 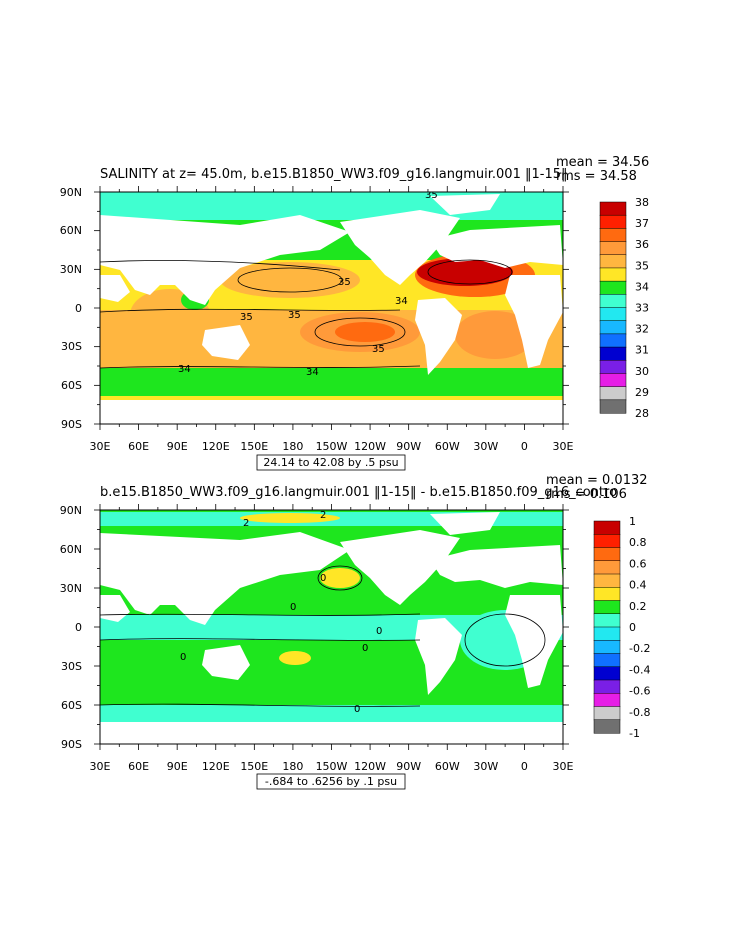 What do you see at coordinates (365, 332) in the screenshot?
I see `south-pacific-core` at bounding box center [365, 332].